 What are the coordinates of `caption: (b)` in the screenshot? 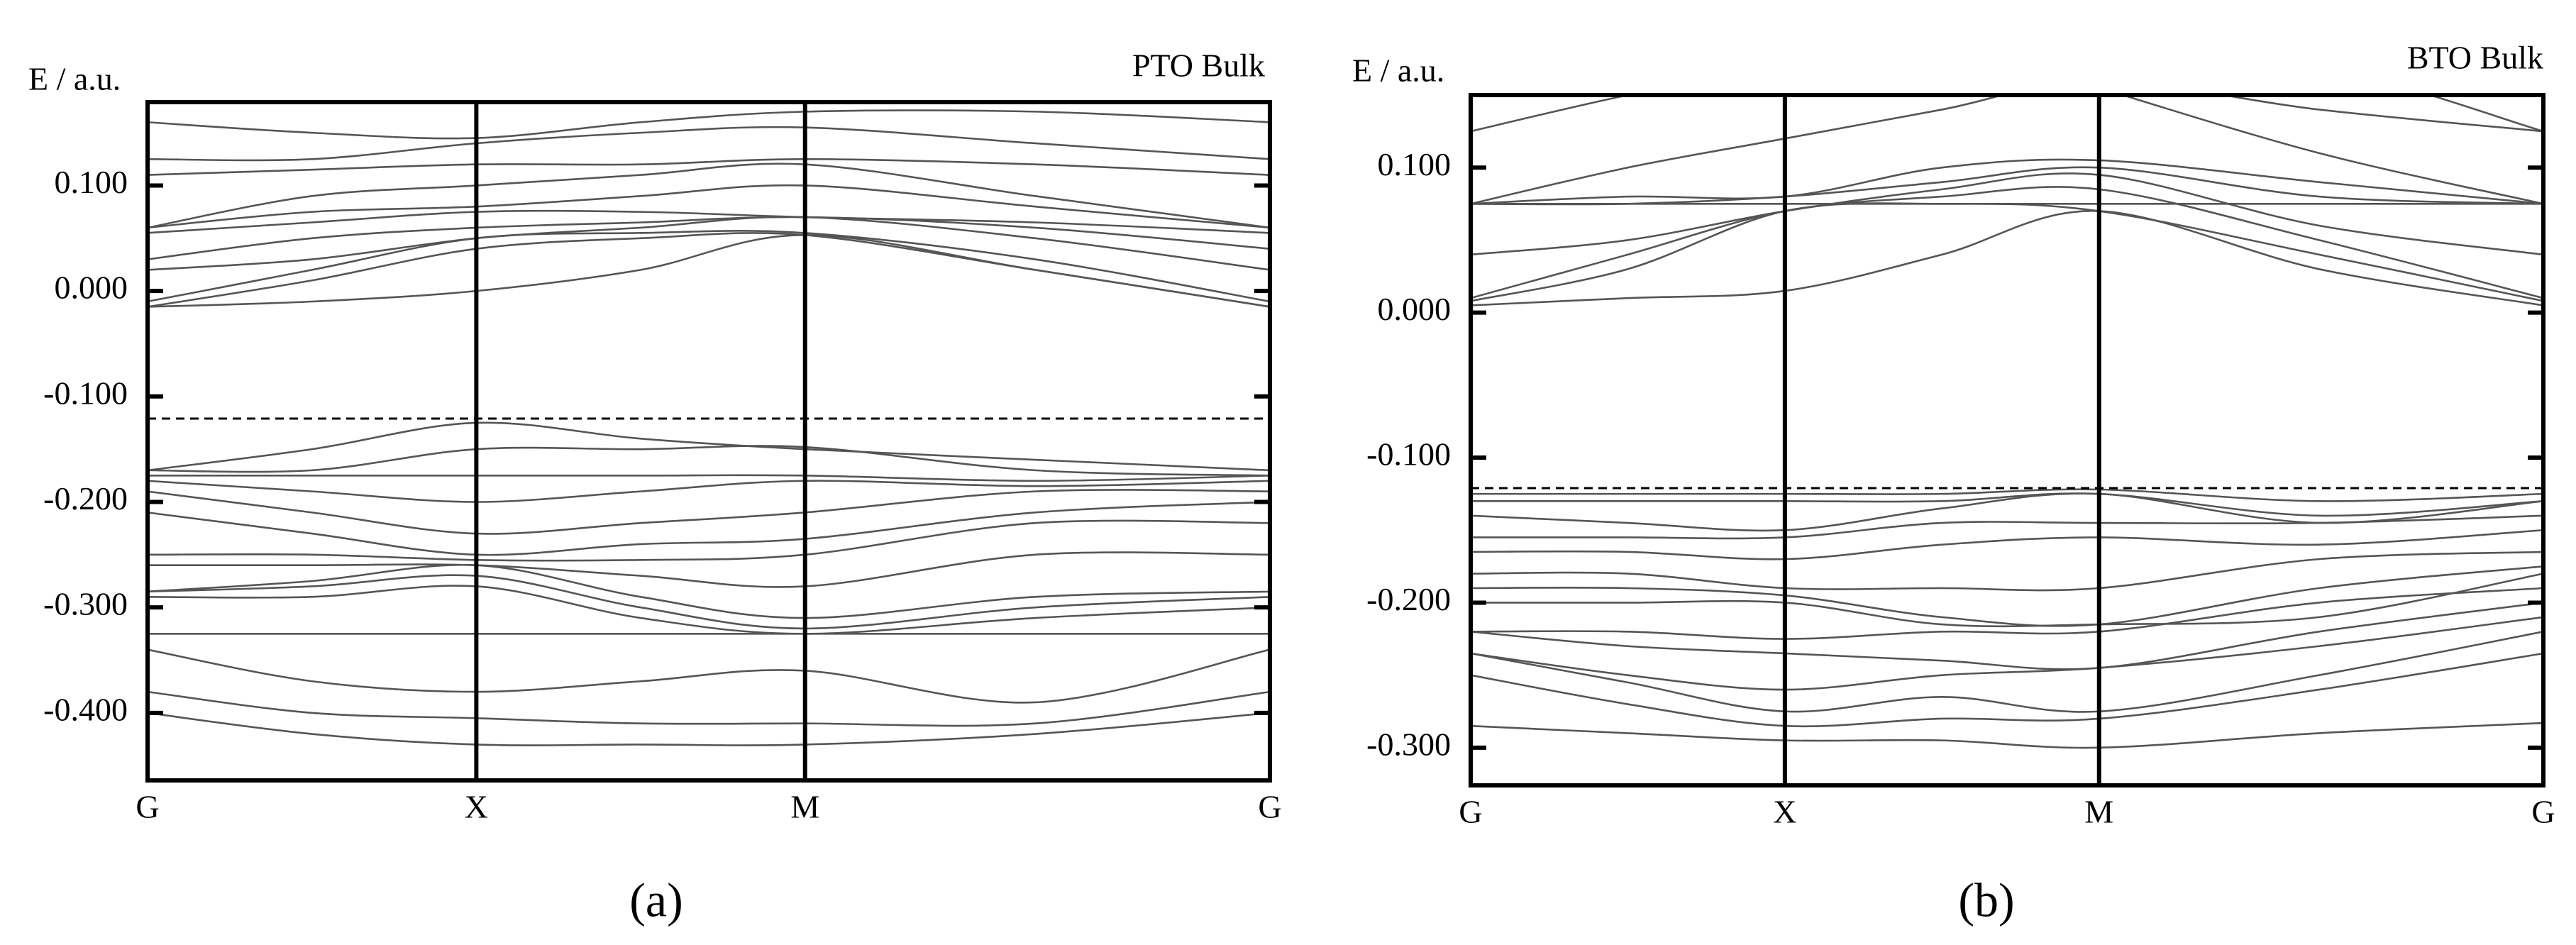 It's located at (1986, 900).